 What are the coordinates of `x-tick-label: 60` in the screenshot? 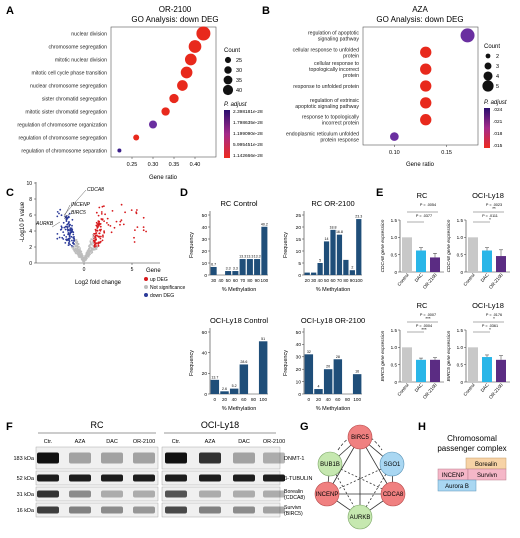 It's located at (338, 399).